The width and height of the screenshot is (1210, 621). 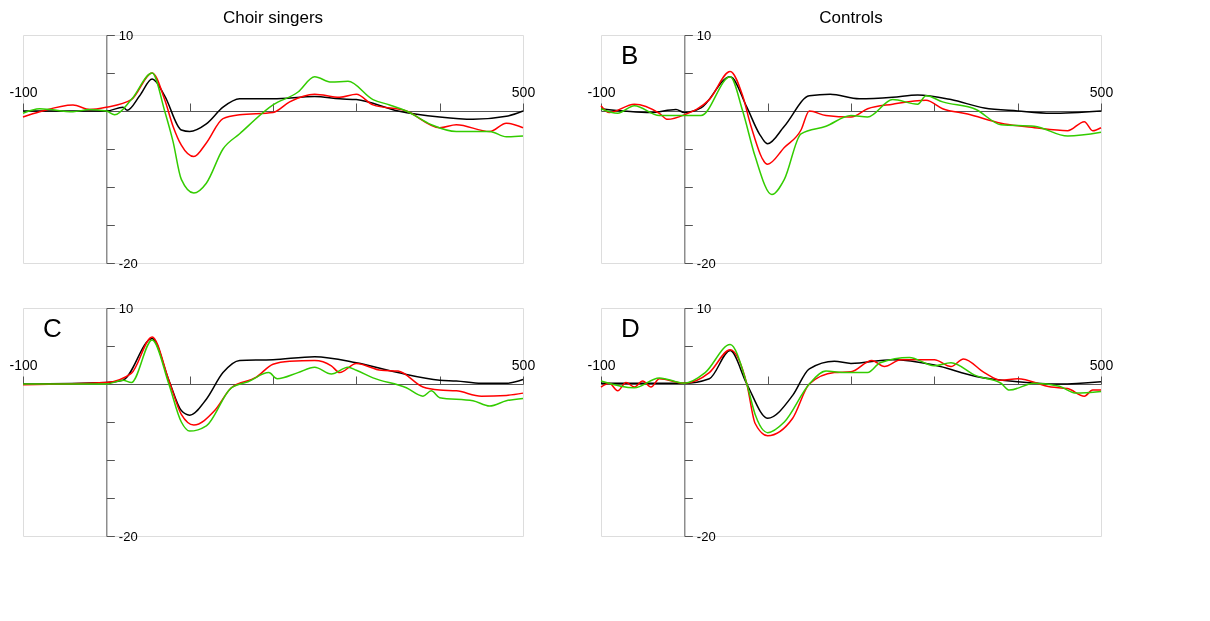 What do you see at coordinates (630, 328) in the screenshot?
I see `annotation: D` at bounding box center [630, 328].